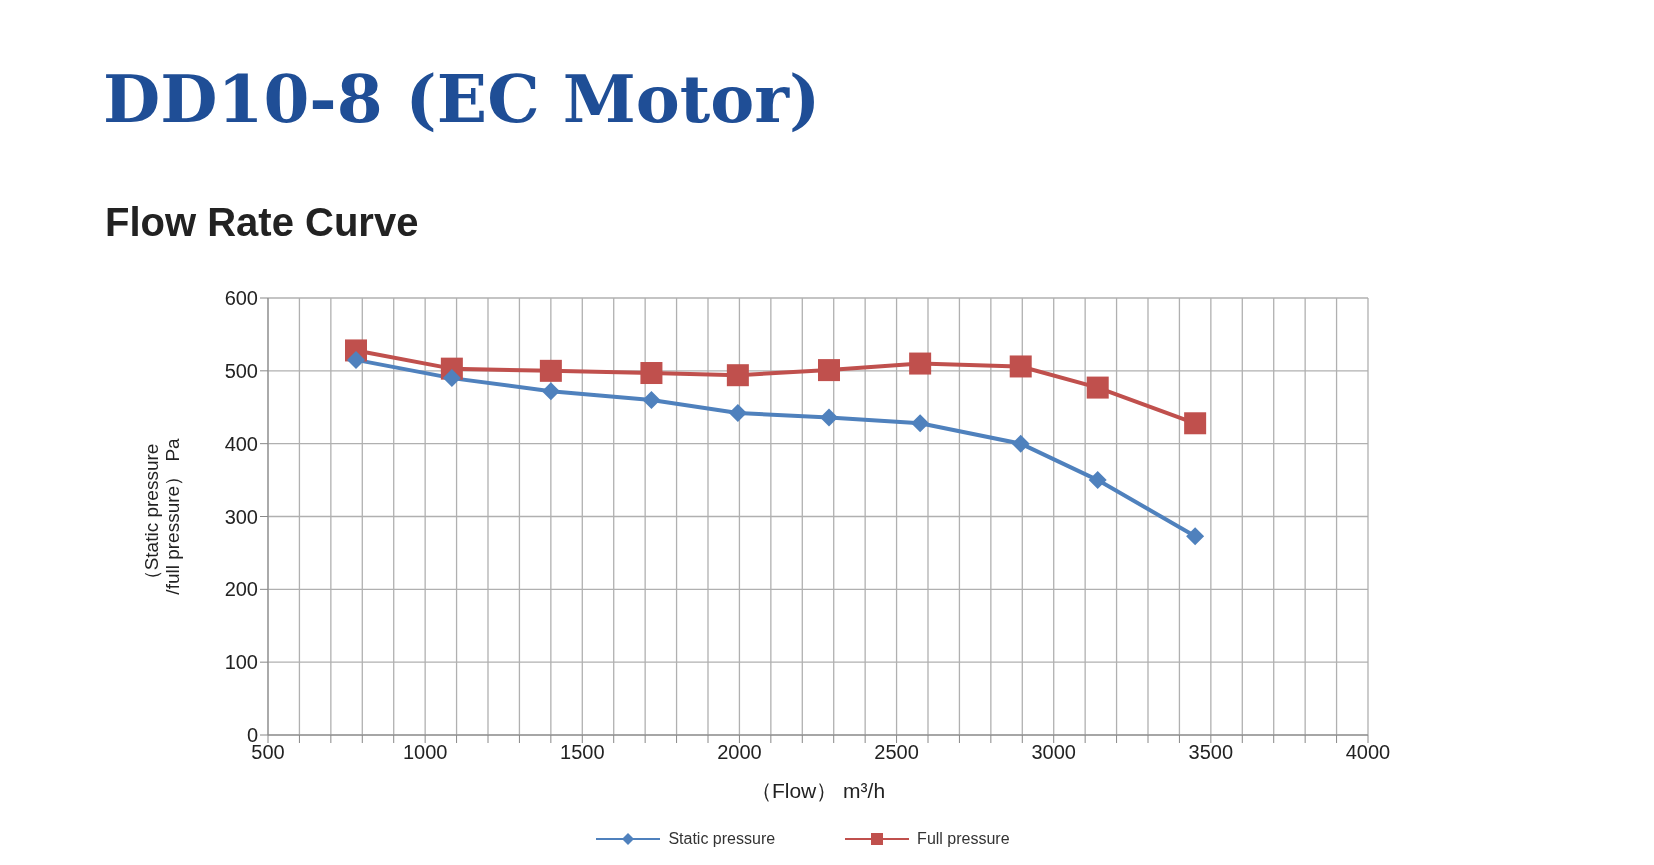  What do you see at coordinates (722, 839) in the screenshot?
I see `legend-label: Static pressure` at bounding box center [722, 839].